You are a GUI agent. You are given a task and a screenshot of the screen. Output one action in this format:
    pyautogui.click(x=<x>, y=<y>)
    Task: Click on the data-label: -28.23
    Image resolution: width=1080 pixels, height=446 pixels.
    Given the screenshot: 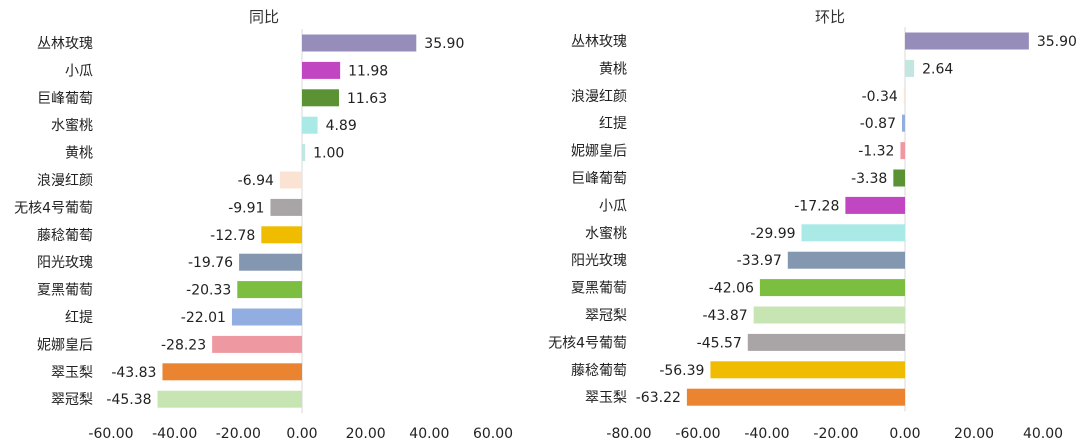 What is the action you would take?
    pyautogui.click(x=183, y=345)
    